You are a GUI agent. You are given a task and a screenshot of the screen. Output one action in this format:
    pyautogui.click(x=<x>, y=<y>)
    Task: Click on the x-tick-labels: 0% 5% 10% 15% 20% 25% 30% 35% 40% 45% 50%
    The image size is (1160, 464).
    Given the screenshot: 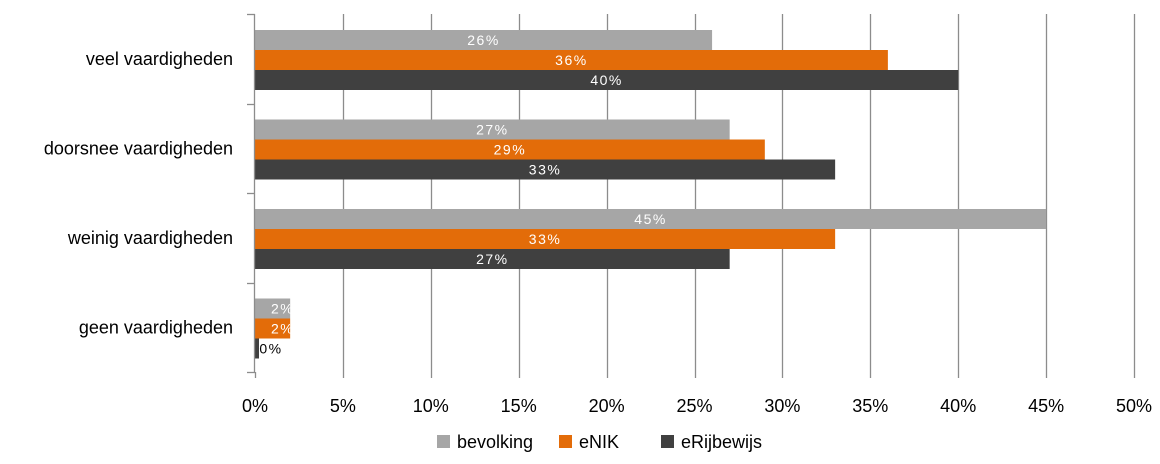 What is the action you would take?
    pyautogui.click(x=697, y=406)
    